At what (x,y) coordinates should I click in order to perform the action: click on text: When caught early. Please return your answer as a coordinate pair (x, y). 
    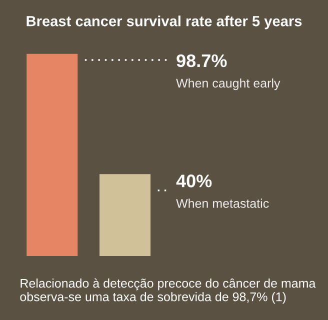
    Looking at the image, I should click on (228, 84).